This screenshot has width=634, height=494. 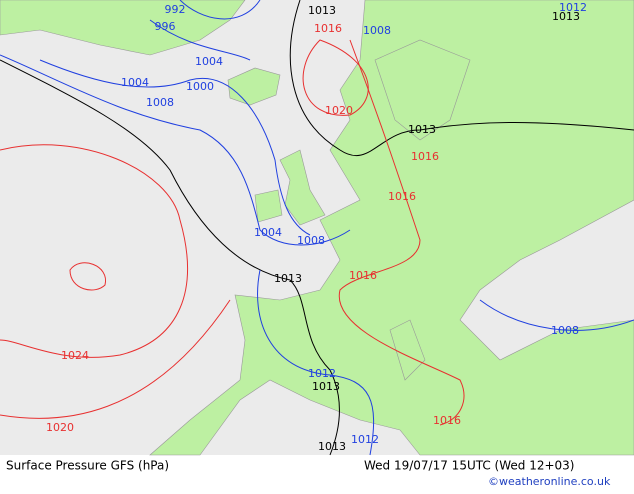 I want to click on isobar-label: 992, so click(x=175, y=9).